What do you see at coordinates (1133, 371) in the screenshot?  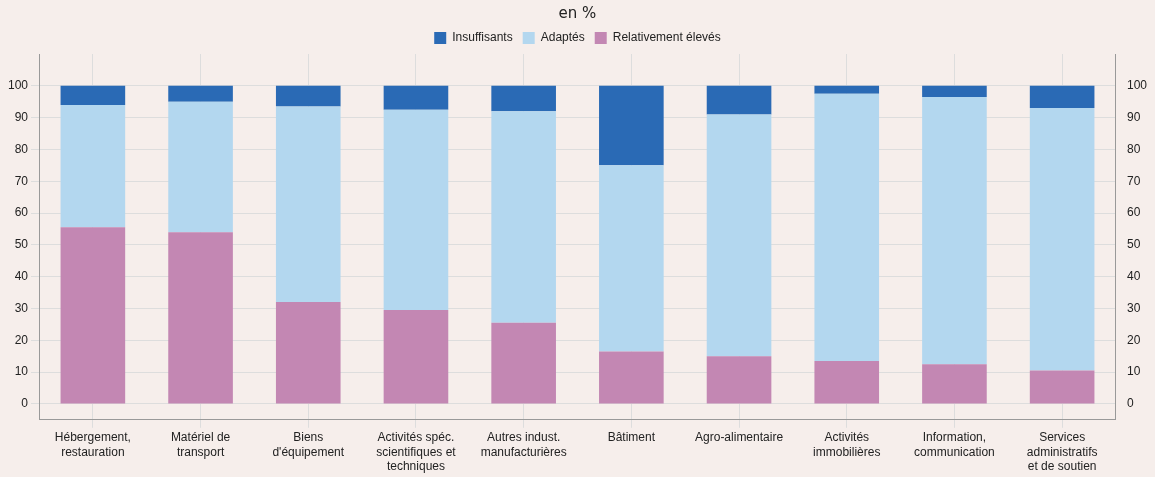 I see `y2-tick-label: 10` at bounding box center [1133, 371].